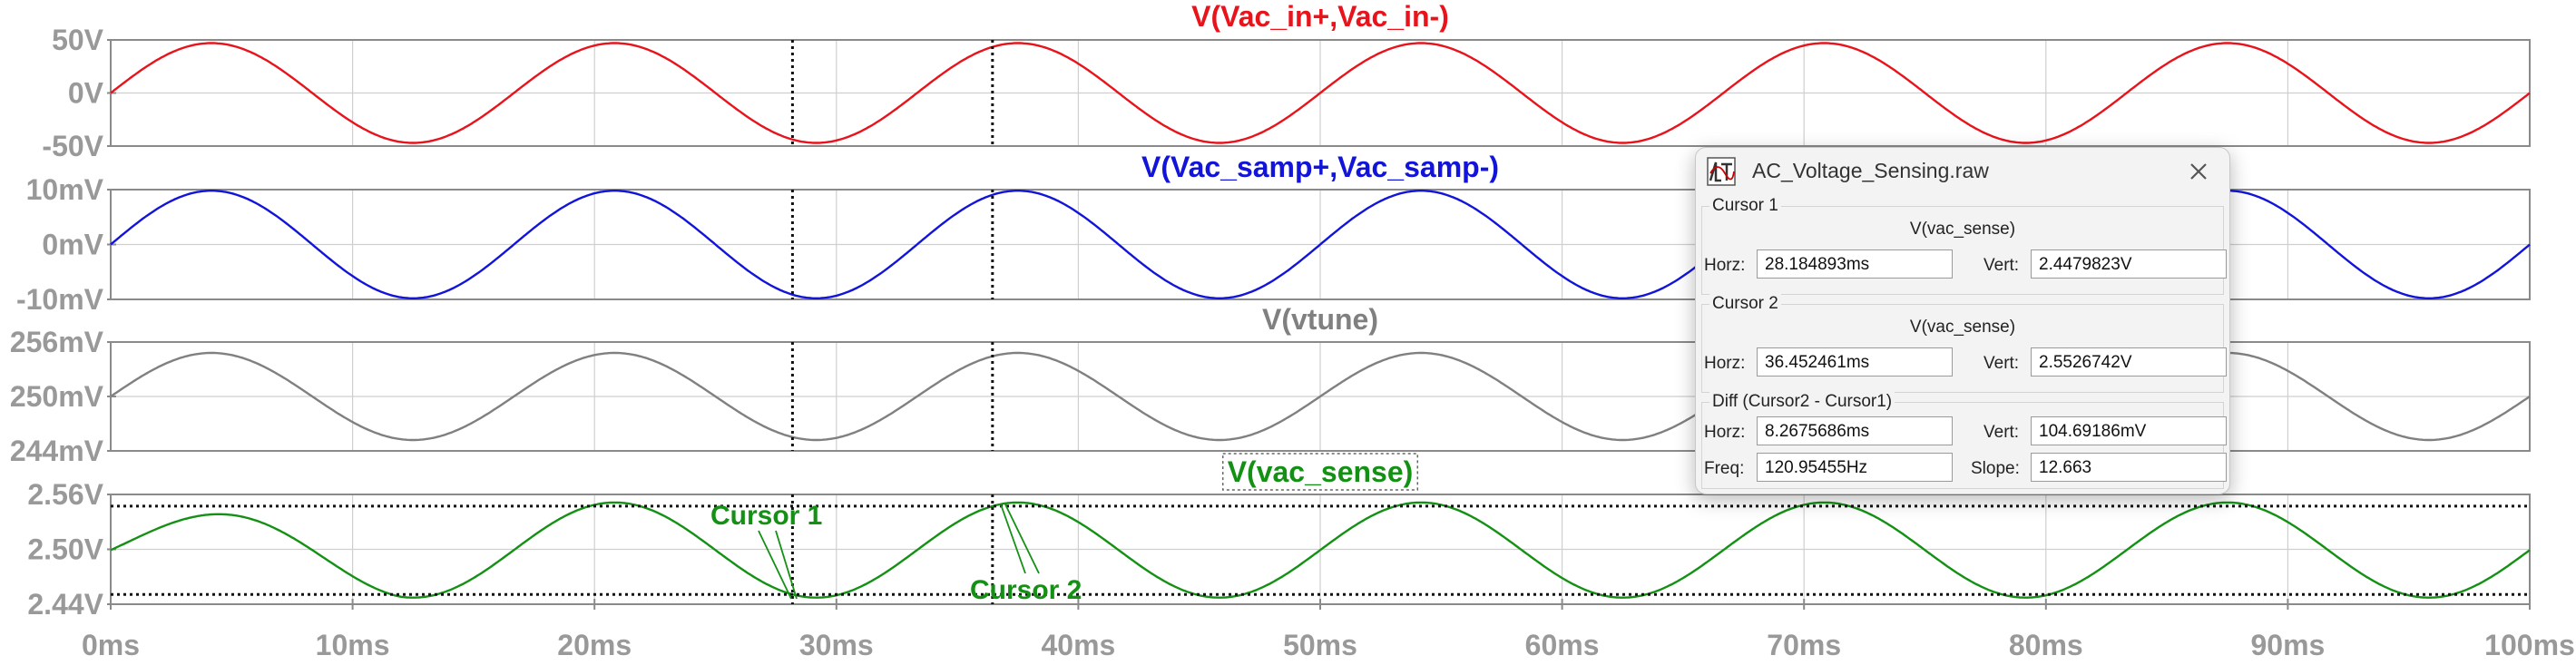  I want to click on y-tick-label: 2.50V, so click(65, 549).